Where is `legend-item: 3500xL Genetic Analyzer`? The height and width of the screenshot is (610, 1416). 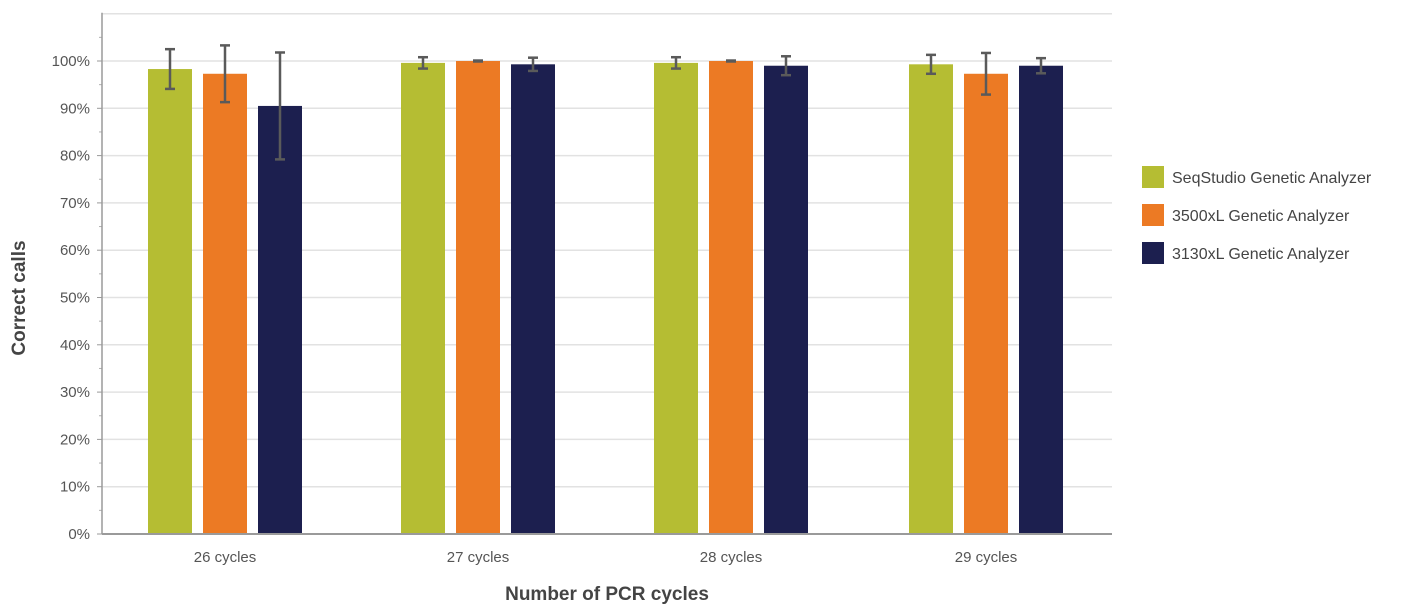
legend-item: 3500xL Genetic Analyzer is located at coordinates (1246, 215).